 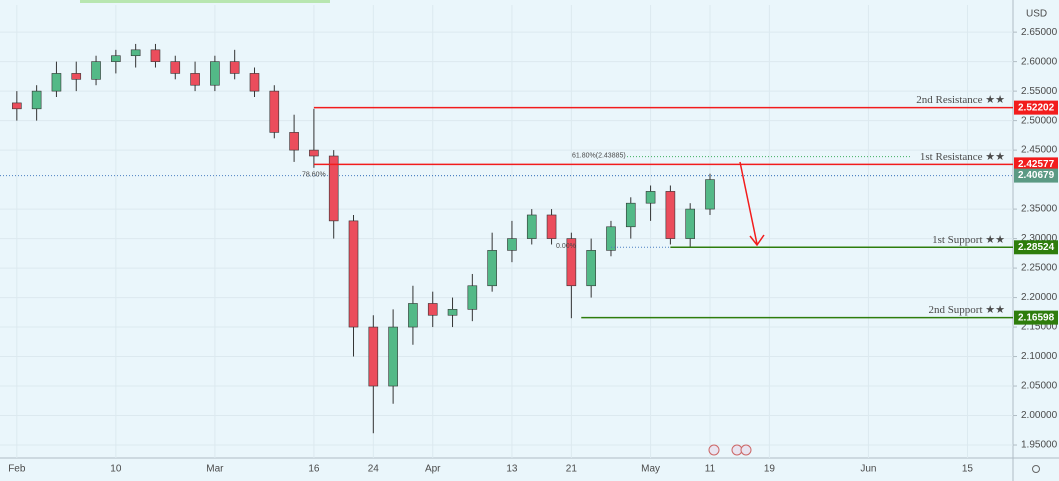 What do you see at coordinates (710, 469) in the screenshot?
I see `x-tick-label: 11` at bounding box center [710, 469].